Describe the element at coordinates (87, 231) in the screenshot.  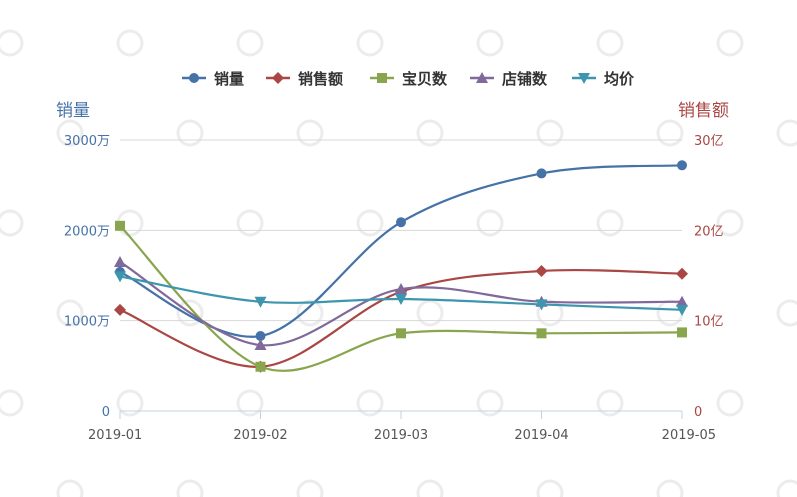
I see `y-left-tick-label: 2000万` at that location.